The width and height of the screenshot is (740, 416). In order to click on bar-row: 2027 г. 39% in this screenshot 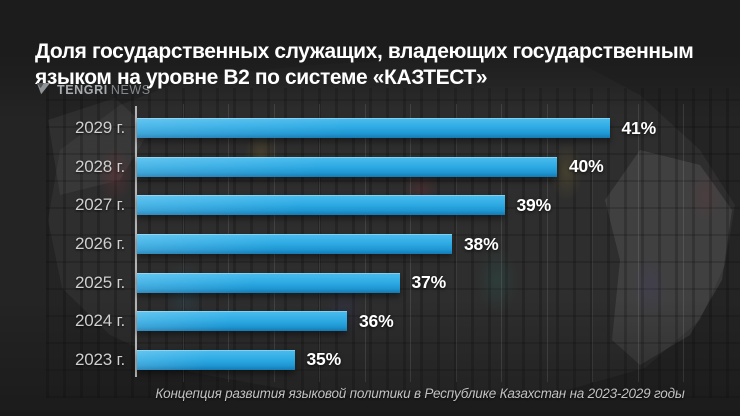, I will do `click(370, 205)`.